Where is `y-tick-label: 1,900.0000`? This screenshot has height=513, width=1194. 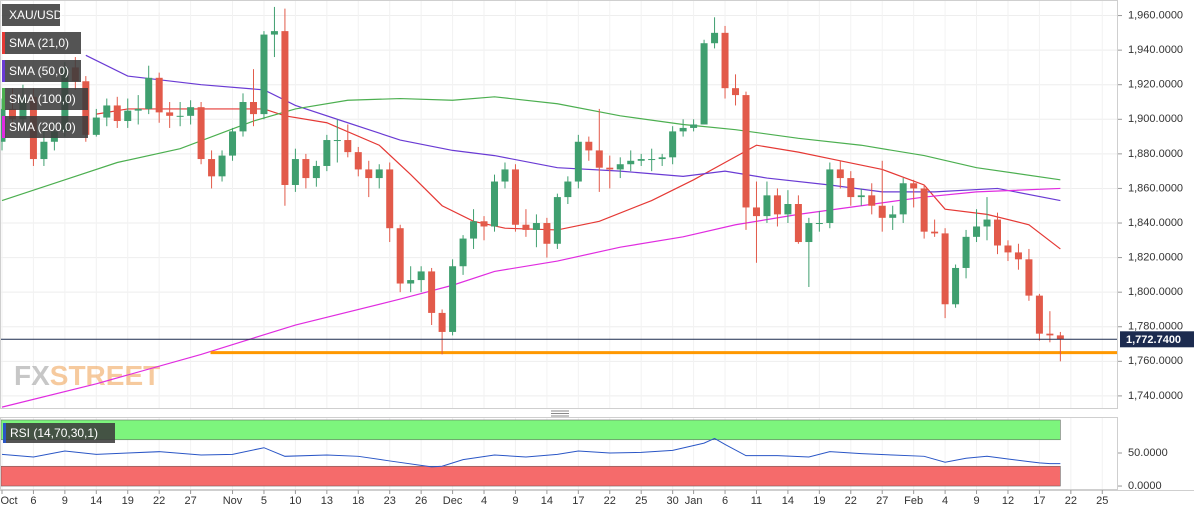 y-tick-label: 1,900.0000 is located at coordinates (1155, 119).